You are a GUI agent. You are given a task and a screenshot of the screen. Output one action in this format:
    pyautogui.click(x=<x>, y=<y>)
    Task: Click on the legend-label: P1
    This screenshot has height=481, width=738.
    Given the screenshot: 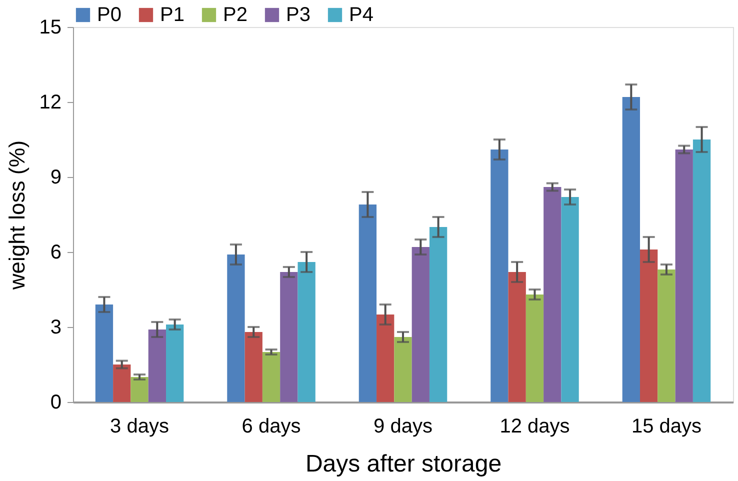 What is the action you would take?
    pyautogui.click(x=172, y=15)
    